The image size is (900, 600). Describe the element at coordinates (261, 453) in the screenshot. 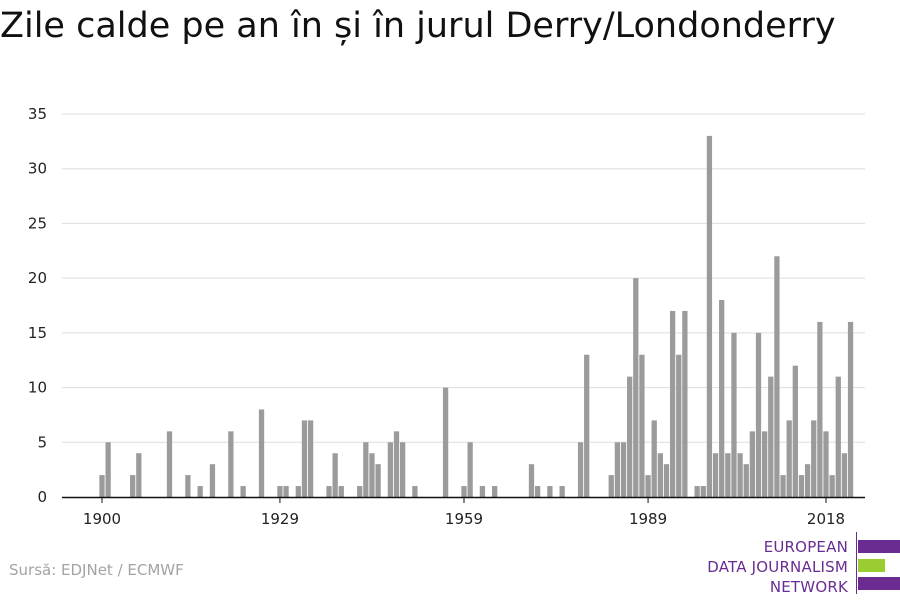

I see `bar-1926` at that location.